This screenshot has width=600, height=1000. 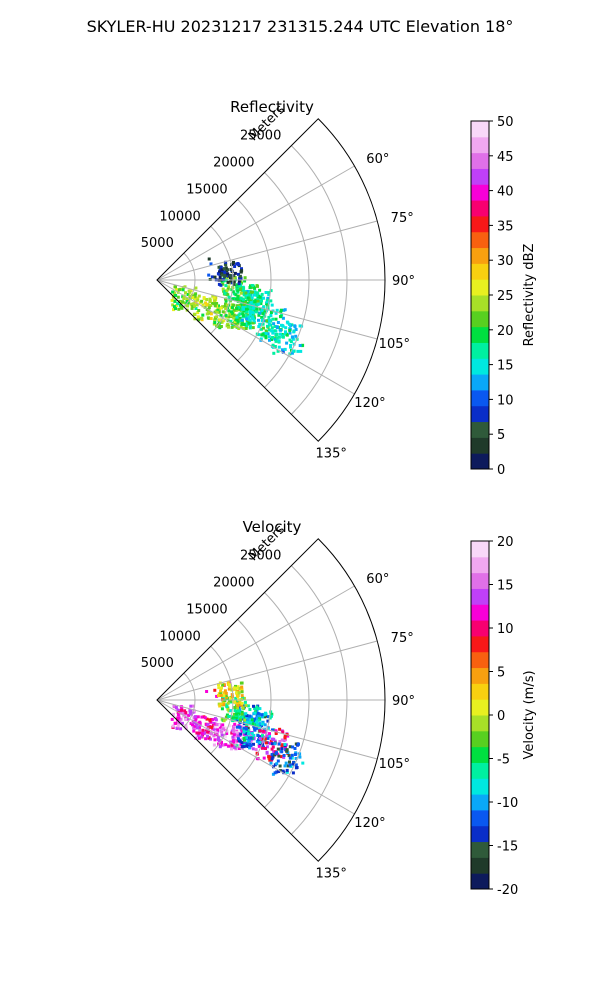 What do you see at coordinates (272, 107) in the screenshot?
I see `subplot-title: Reflectivity` at bounding box center [272, 107].